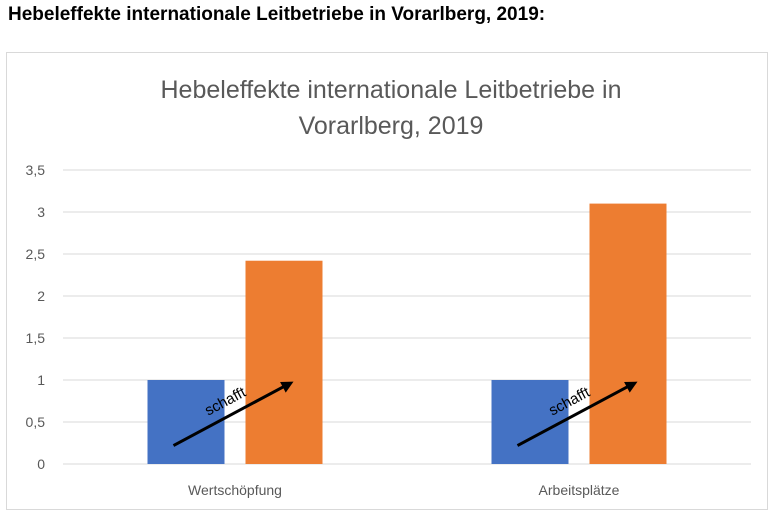 The height and width of the screenshot is (515, 776). I want to click on chart-title-line-2: Vorarlberg, 2019, so click(391, 126).